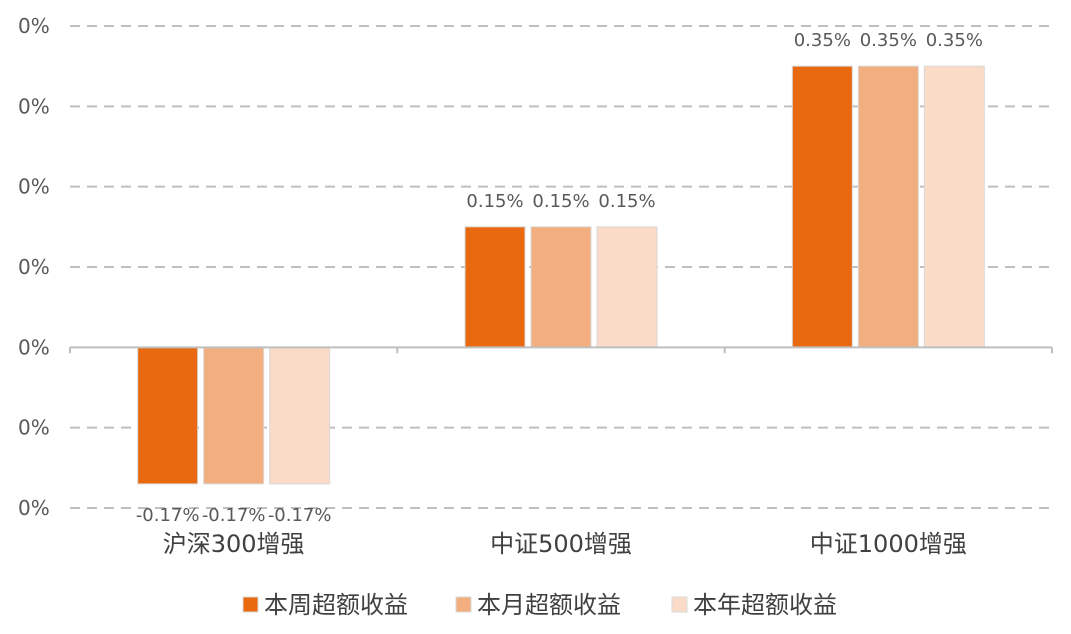 The width and height of the screenshot is (1071, 634). Describe the element at coordinates (549, 605) in the screenshot. I see `legend-label: 本月超额收益` at that location.